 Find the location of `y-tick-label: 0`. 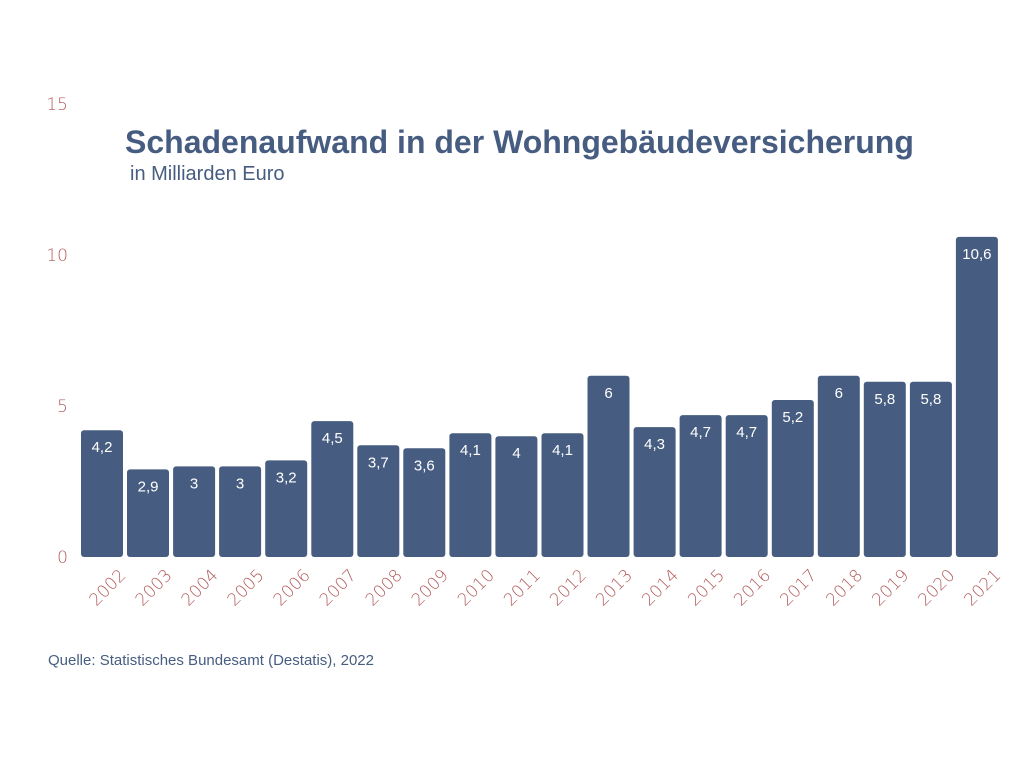

y-tick-label: 0 is located at coordinates (62, 558).